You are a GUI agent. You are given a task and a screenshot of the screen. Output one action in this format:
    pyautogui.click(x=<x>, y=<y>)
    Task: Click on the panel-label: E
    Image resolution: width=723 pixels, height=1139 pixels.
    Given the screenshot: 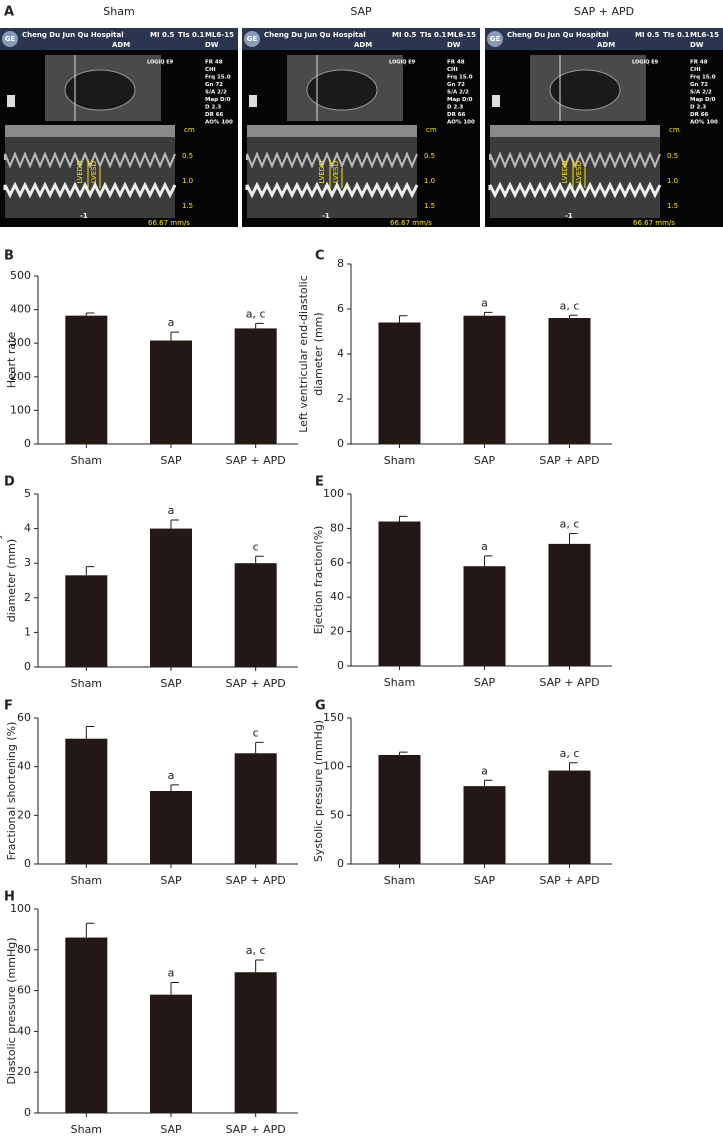 What is the action you would take?
    pyautogui.click(x=319, y=482)
    